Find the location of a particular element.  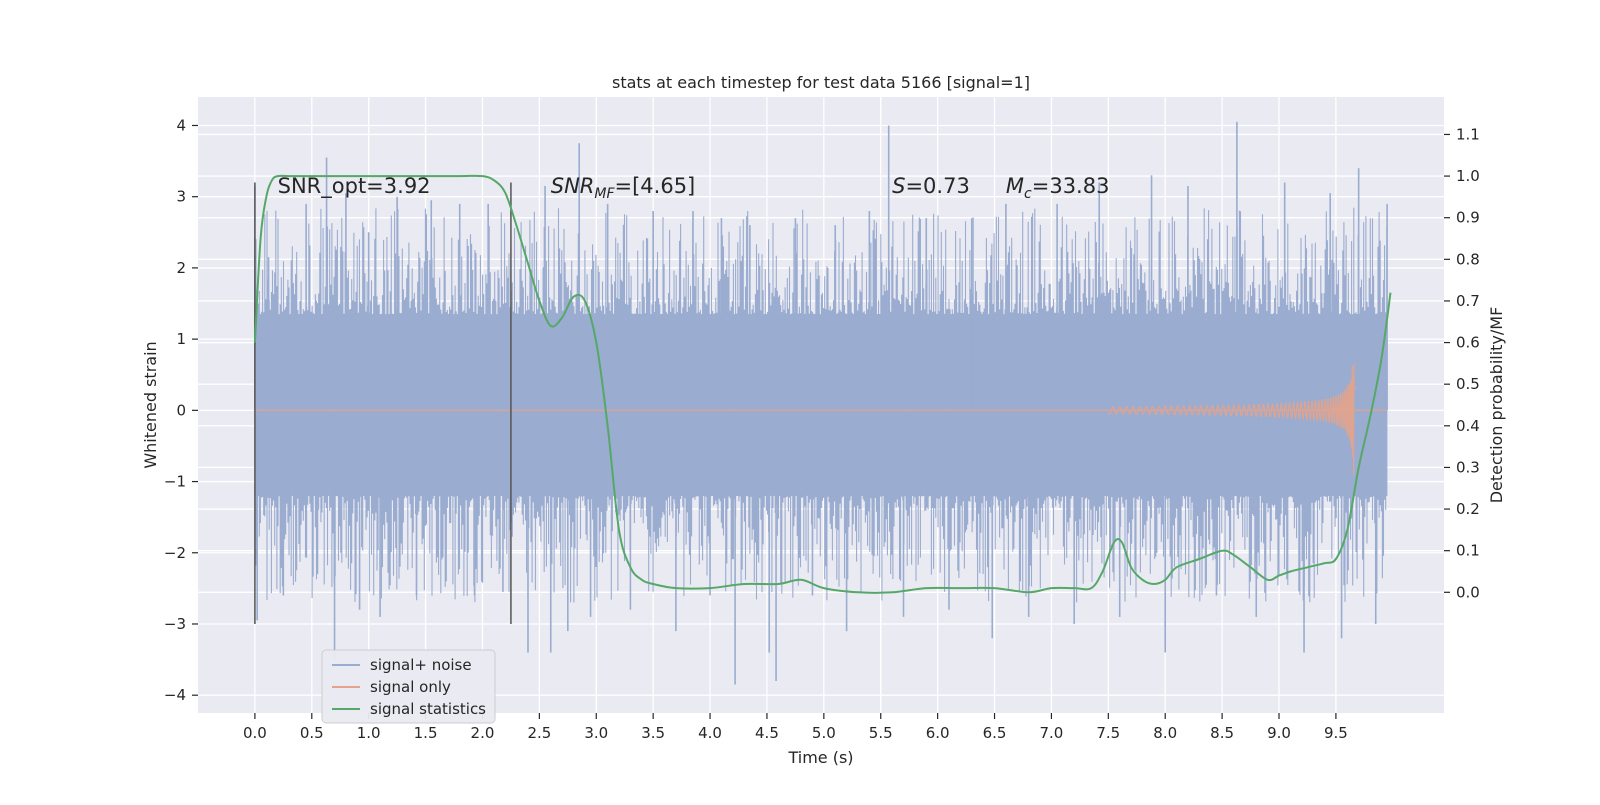

y2-tick-label: 0.6 is located at coordinates (1468, 343).